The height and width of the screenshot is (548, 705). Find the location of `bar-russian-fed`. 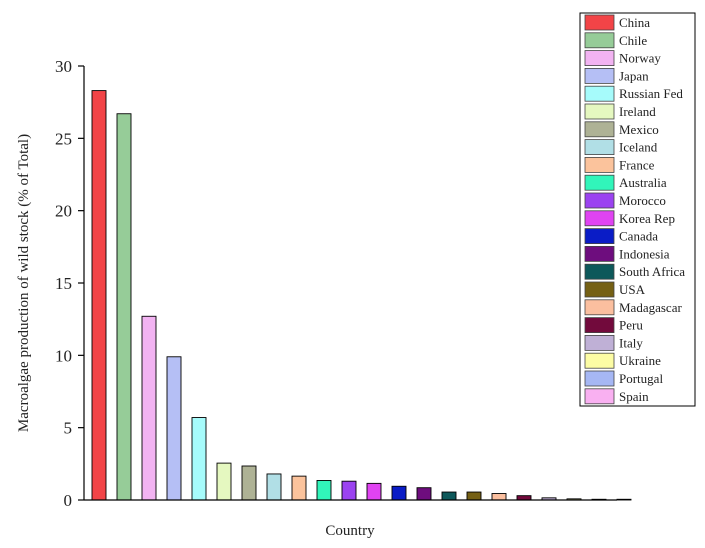

bar-russian-fed is located at coordinates (199, 459).